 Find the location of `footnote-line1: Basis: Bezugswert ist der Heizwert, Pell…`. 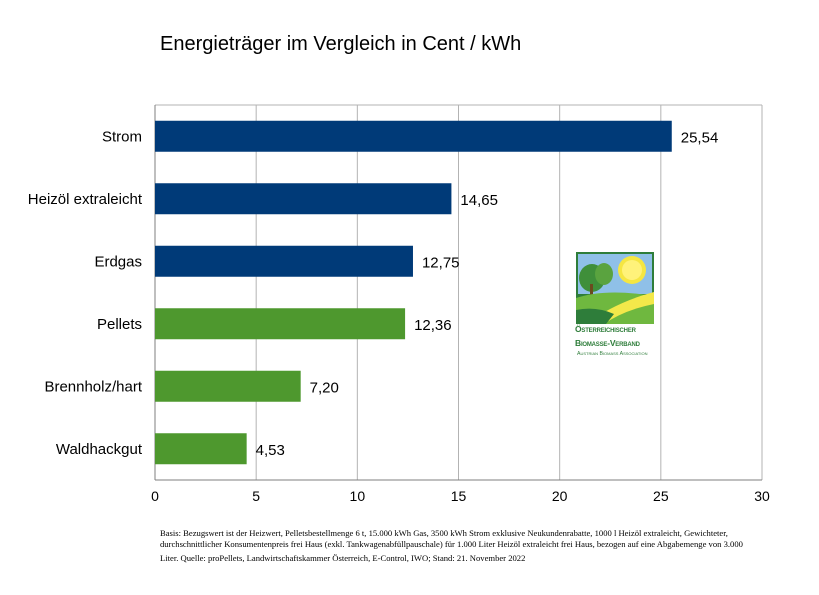

footnote-line1: Basis: Bezugswert ist der Heizwert, Pell… is located at coordinates (444, 533).